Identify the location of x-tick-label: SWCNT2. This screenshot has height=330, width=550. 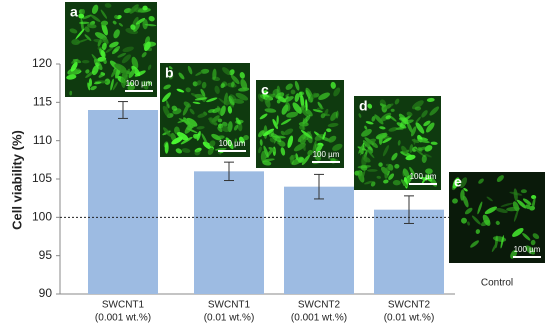
(319, 305).